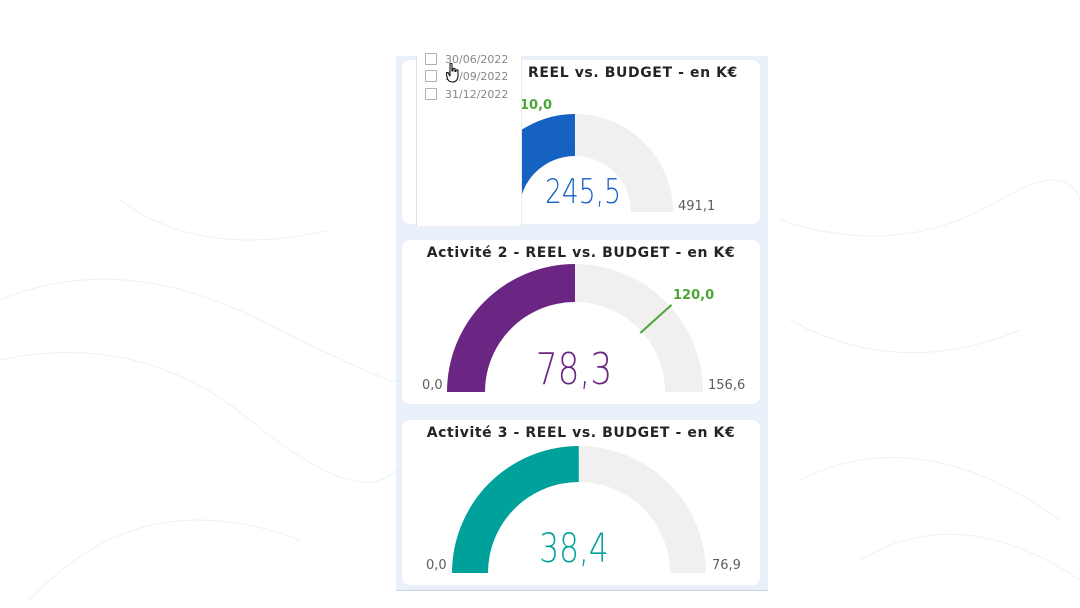  I want to click on gauge-value: 245,5, so click(583, 192).